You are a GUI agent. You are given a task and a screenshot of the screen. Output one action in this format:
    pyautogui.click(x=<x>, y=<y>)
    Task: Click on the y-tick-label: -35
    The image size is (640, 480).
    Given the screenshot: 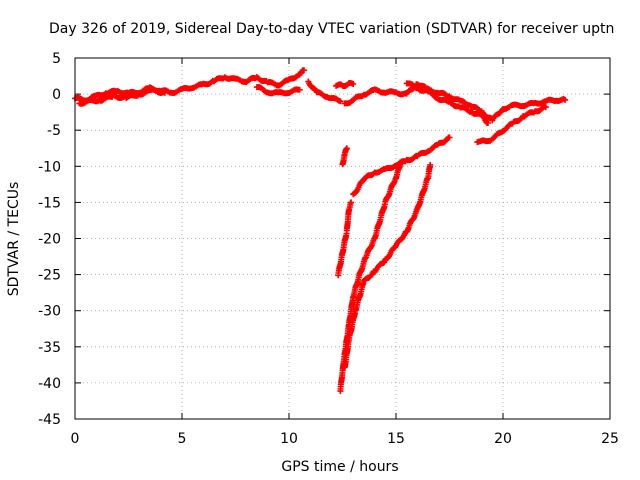 What is the action you would take?
    pyautogui.click(x=49, y=348)
    